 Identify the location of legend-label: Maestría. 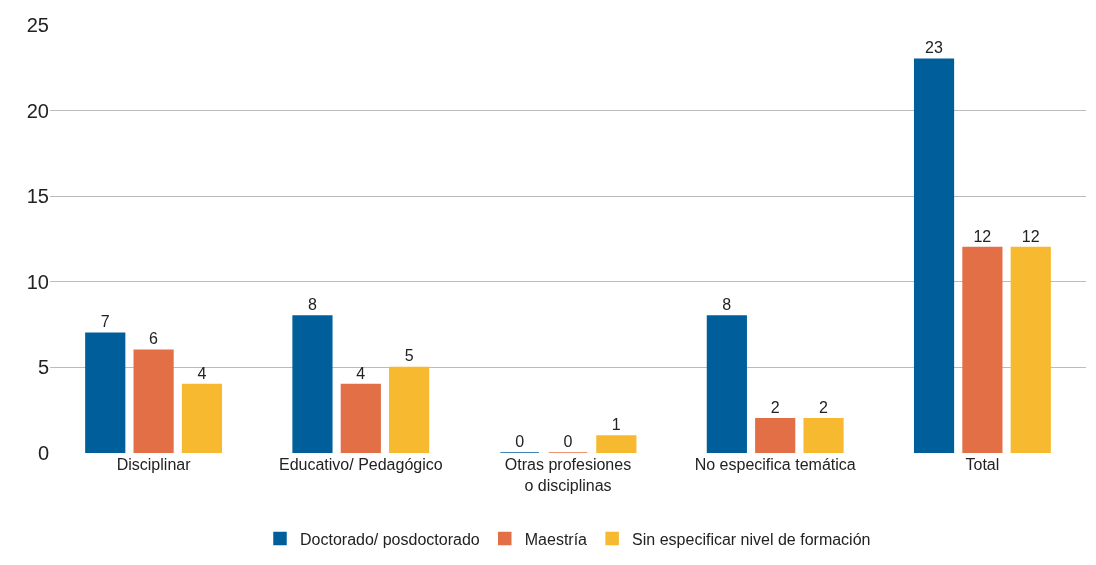
(556, 539).